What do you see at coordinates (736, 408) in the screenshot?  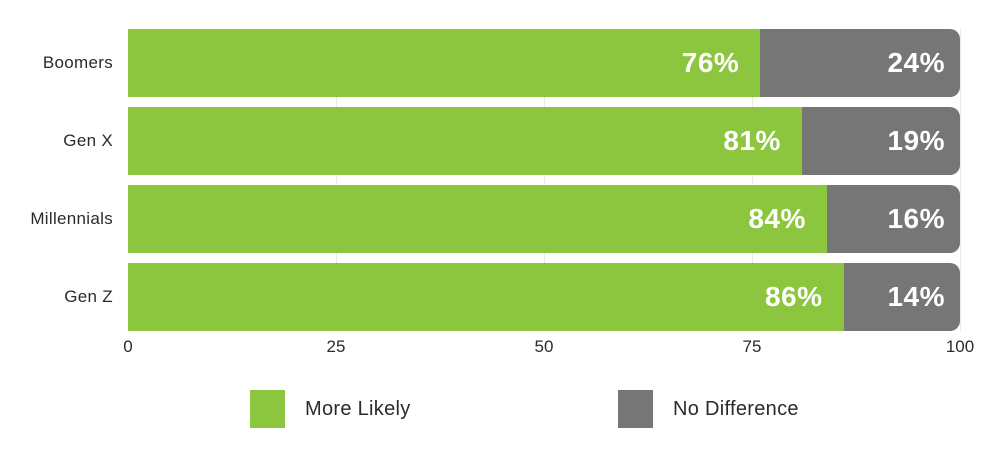 I see `legend-label: No Difference` at bounding box center [736, 408].